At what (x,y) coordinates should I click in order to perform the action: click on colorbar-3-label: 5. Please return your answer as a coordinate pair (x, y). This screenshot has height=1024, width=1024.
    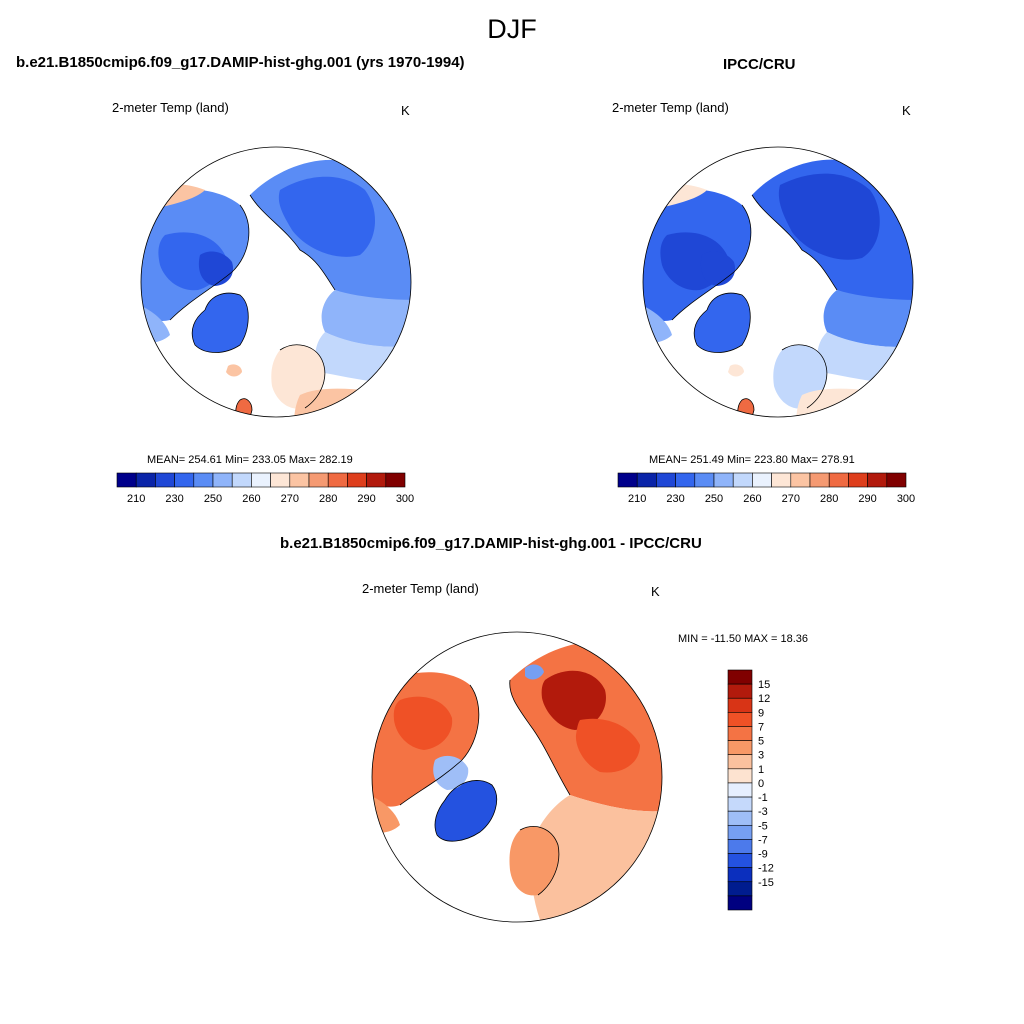
    Looking at the image, I should click on (761, 742).